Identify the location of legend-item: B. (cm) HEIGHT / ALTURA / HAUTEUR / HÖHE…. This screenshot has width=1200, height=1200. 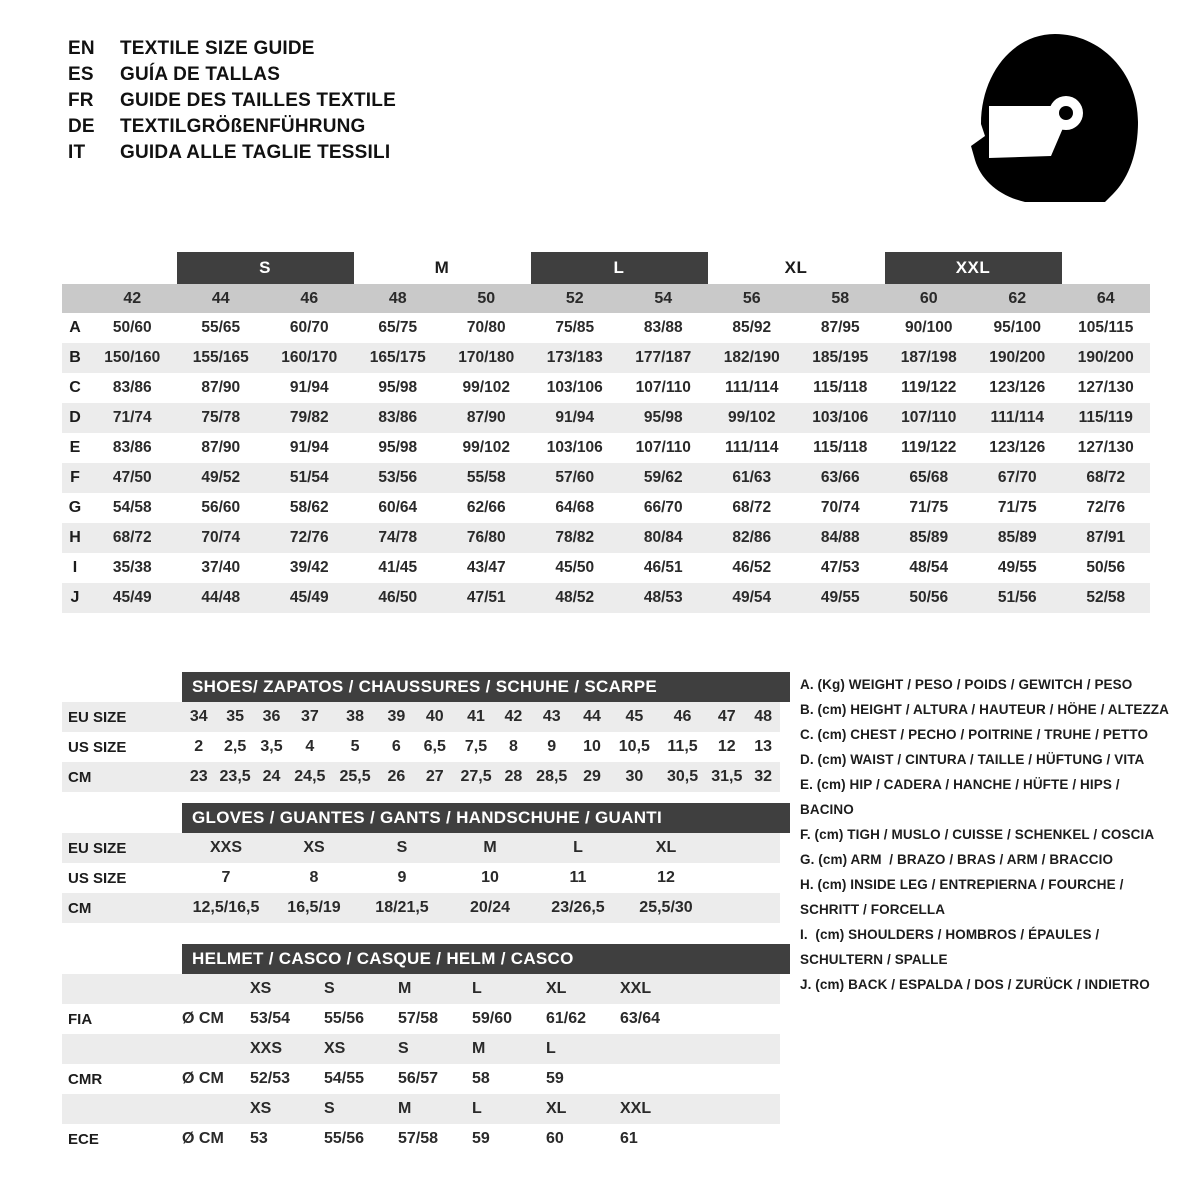
(984, 709).